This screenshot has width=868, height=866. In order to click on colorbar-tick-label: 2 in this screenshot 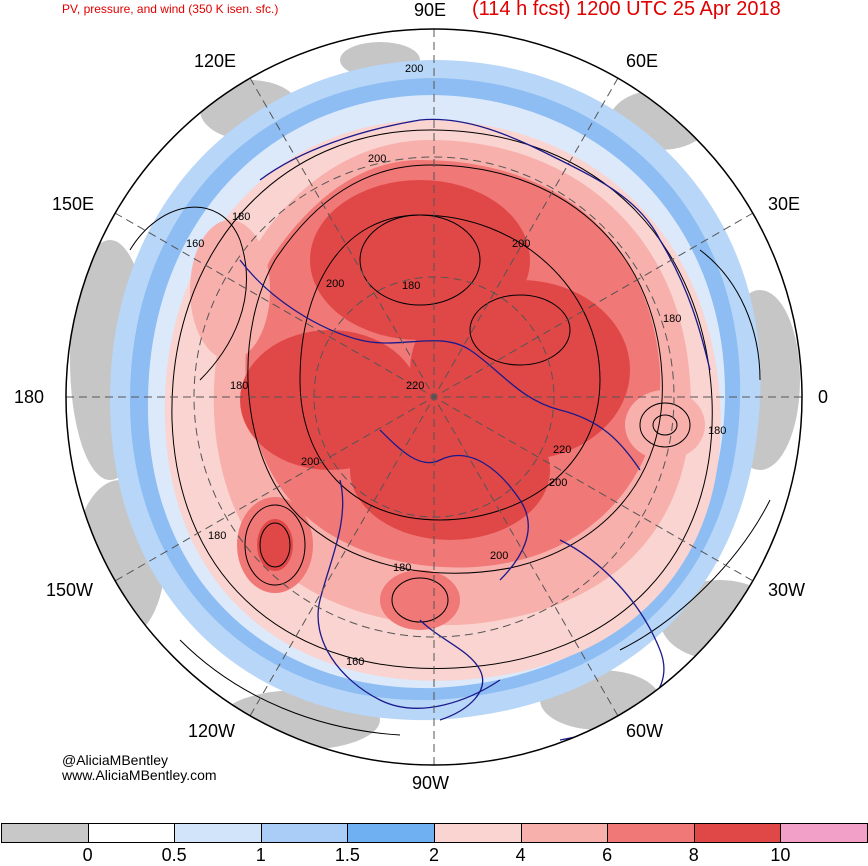, I will do `click(434, 855)`.